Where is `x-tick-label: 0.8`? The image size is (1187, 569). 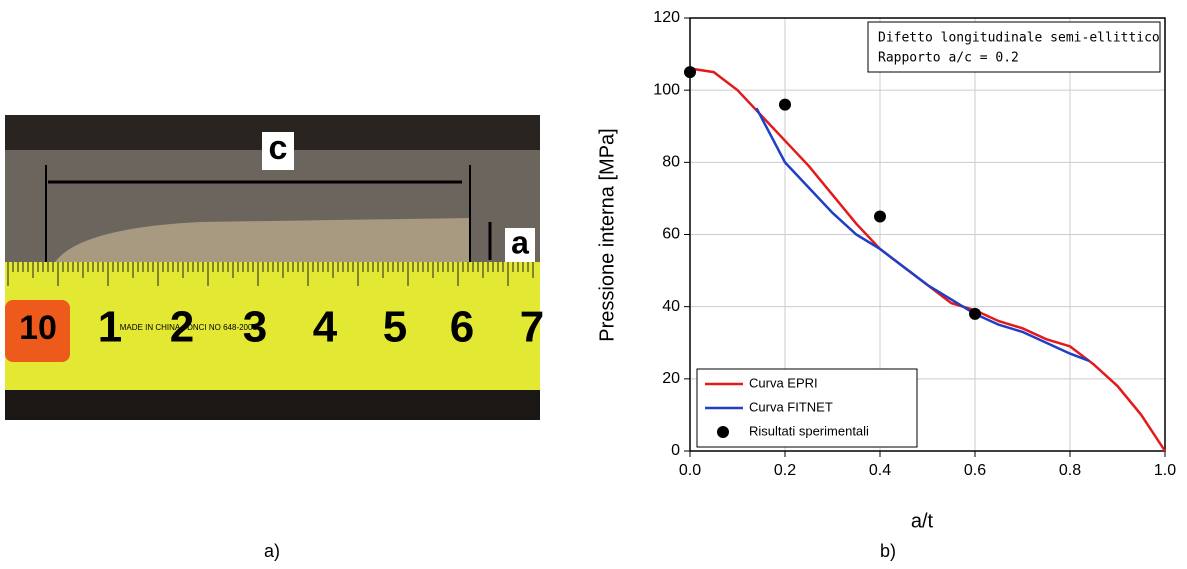 x-tick-label: 0.8 is located at coordinates (1070, 470).